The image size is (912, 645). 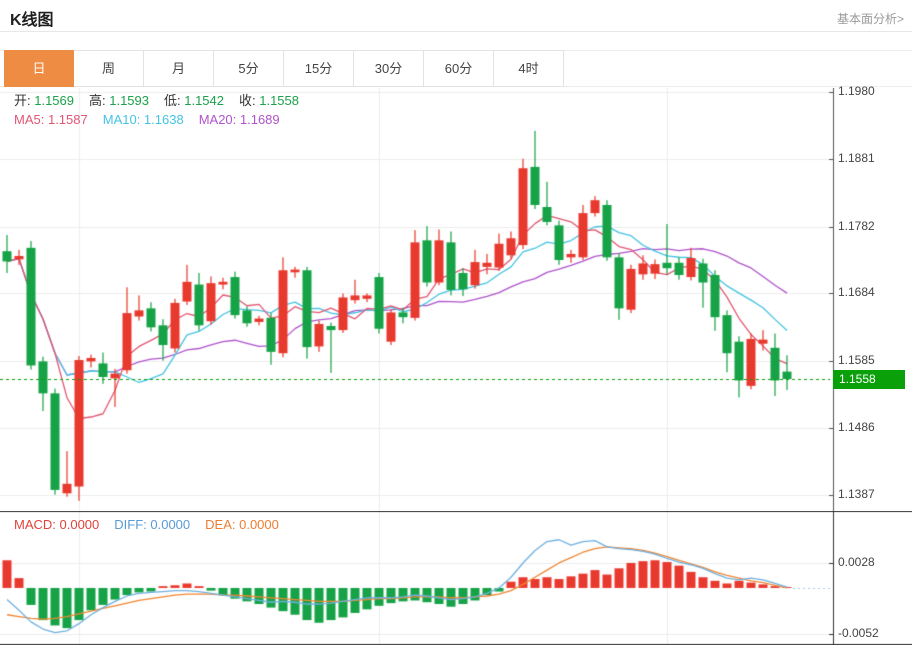 What do you see at coordinates (459, 68) in the screenshot?
I see `tab-60min: 60分` at bounding box center [459, 68].